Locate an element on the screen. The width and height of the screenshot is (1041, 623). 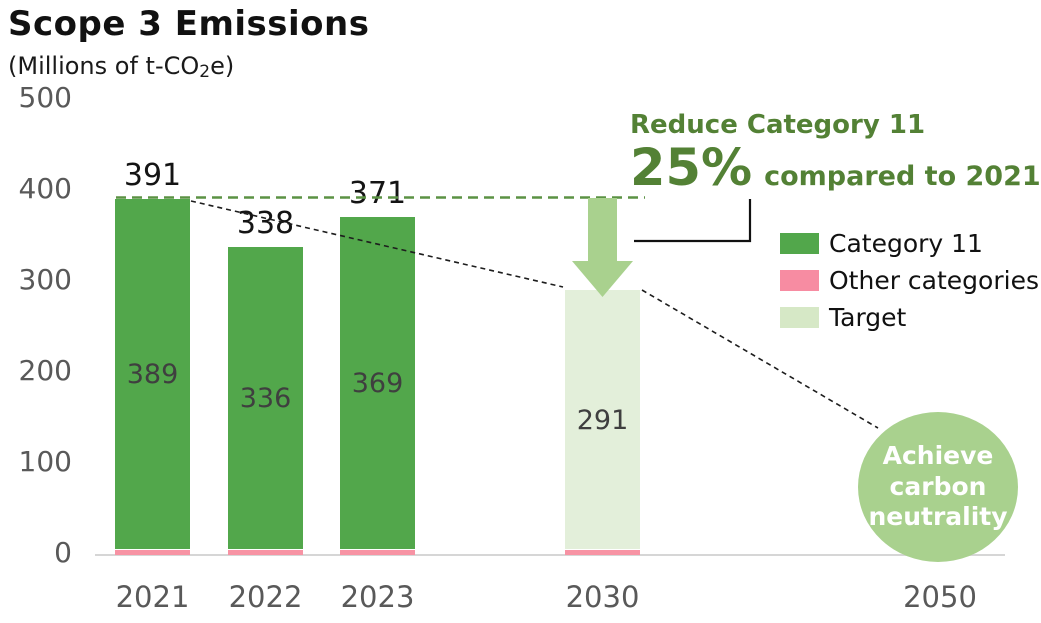
chart-unit-label: (Millions of t-CO2e) is located at coordinates (121, 67).